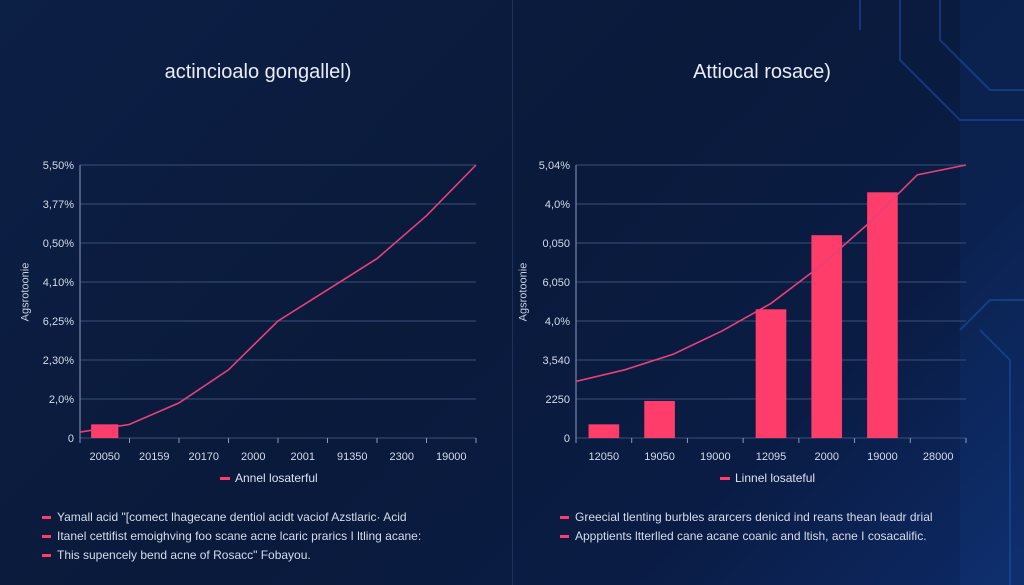 The image size is (1024, 585). Describe the element at coordinates (725, 478) in the screenshot. I see `right-legend-swatch` at that location.